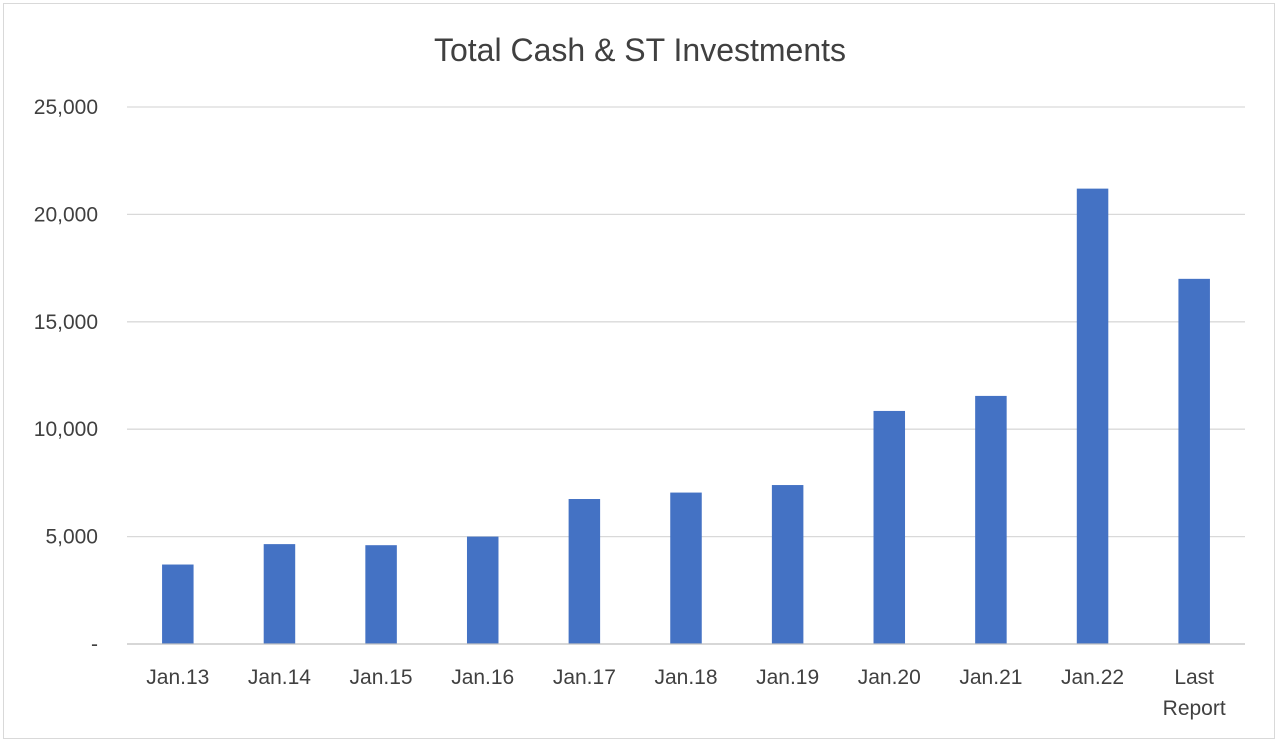 The width and height of the screenshot is (1280, 744). What do you see at coordinates (990, 677) in the screenshot?
I see `x-tick-label: Jan.21` at bounding box center [990, 677].